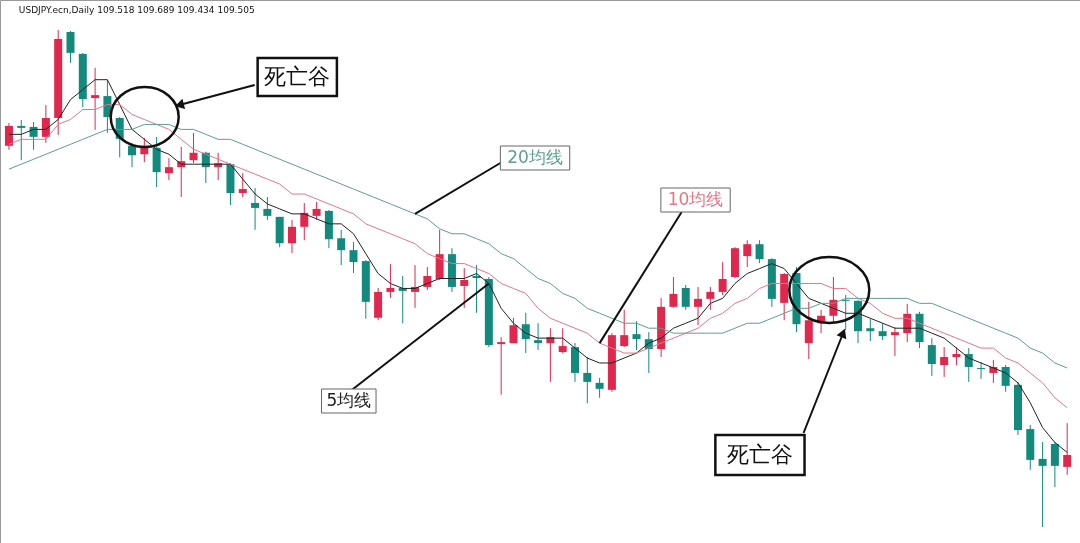  Describe the element at coordinates (535, 157) in the screenshot. I see `text: 20均线` at that location.